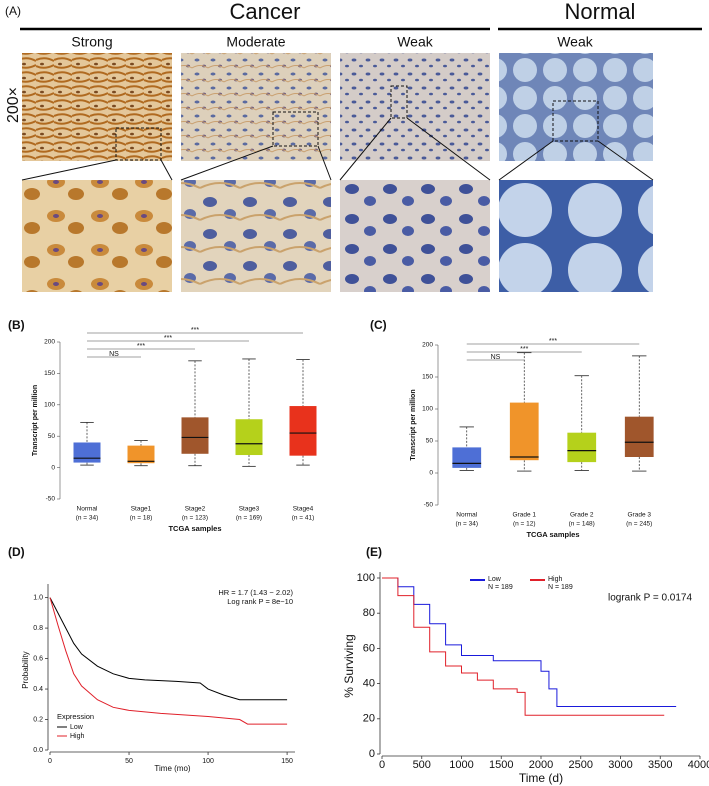 The width and height of the screenshot is (709, 786). What do you see at coordinates (195, 509) in the screenshot?
I see `x-tick-label: Stage2` at bounding box center [195, 509].